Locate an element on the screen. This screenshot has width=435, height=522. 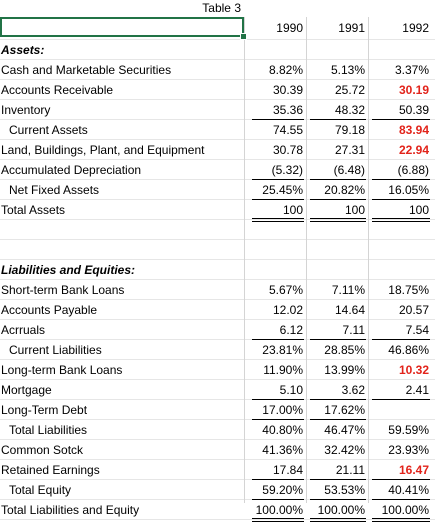
value-cell-1991: 32.42% is located at coordinates (344, 450).